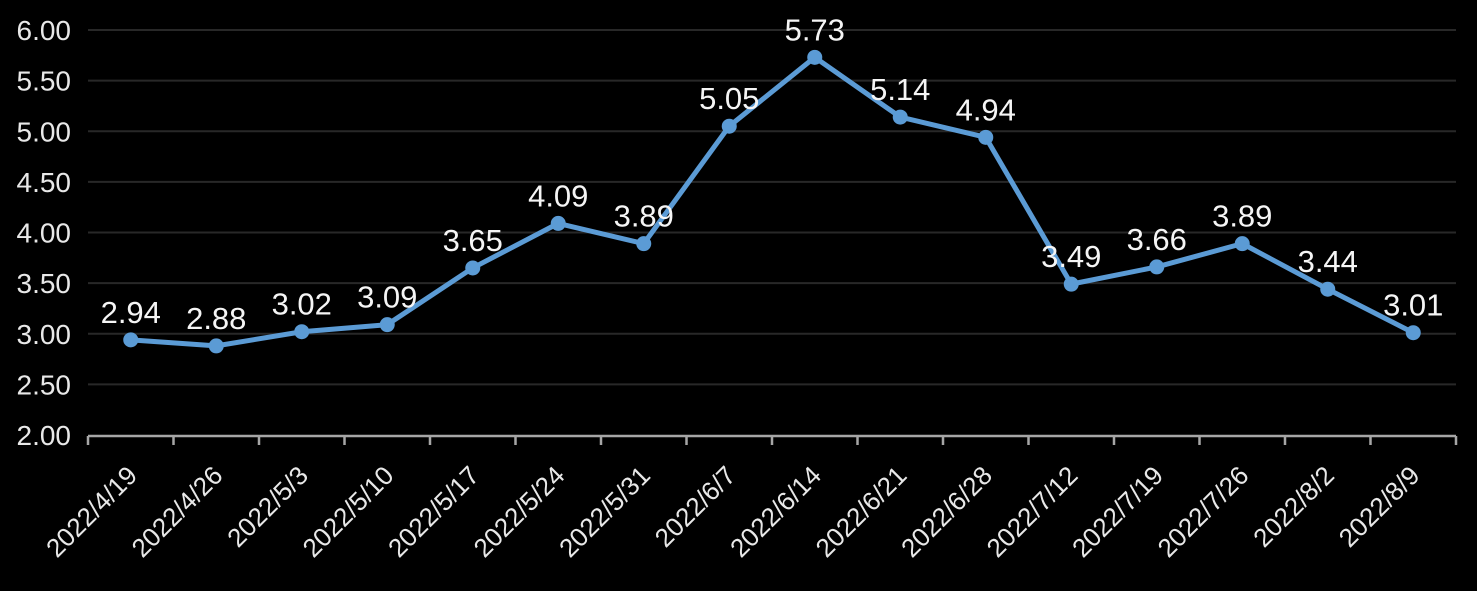 This screenshot has width=1477, height=591. What do you see at coordinates (44, 334) in the screenshot?
I see `y-axis-tick-label: 3.00` at bounding box center [44, 334].